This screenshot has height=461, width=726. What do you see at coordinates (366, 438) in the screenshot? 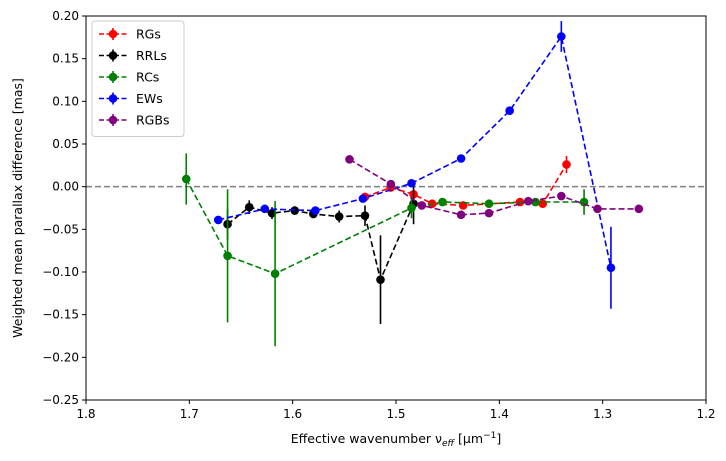
I see `x-axis-label-main: Effective wavenumber ν` at bounding box center [366, 438].